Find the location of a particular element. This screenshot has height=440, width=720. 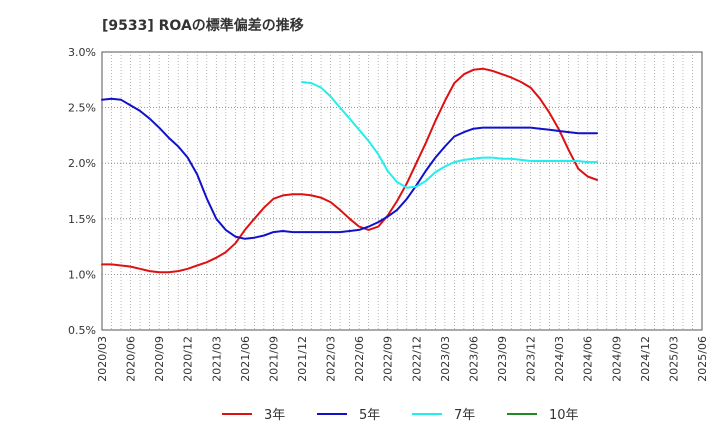

x-tick-label: 2024/06 is located at coordinates (588, 359).